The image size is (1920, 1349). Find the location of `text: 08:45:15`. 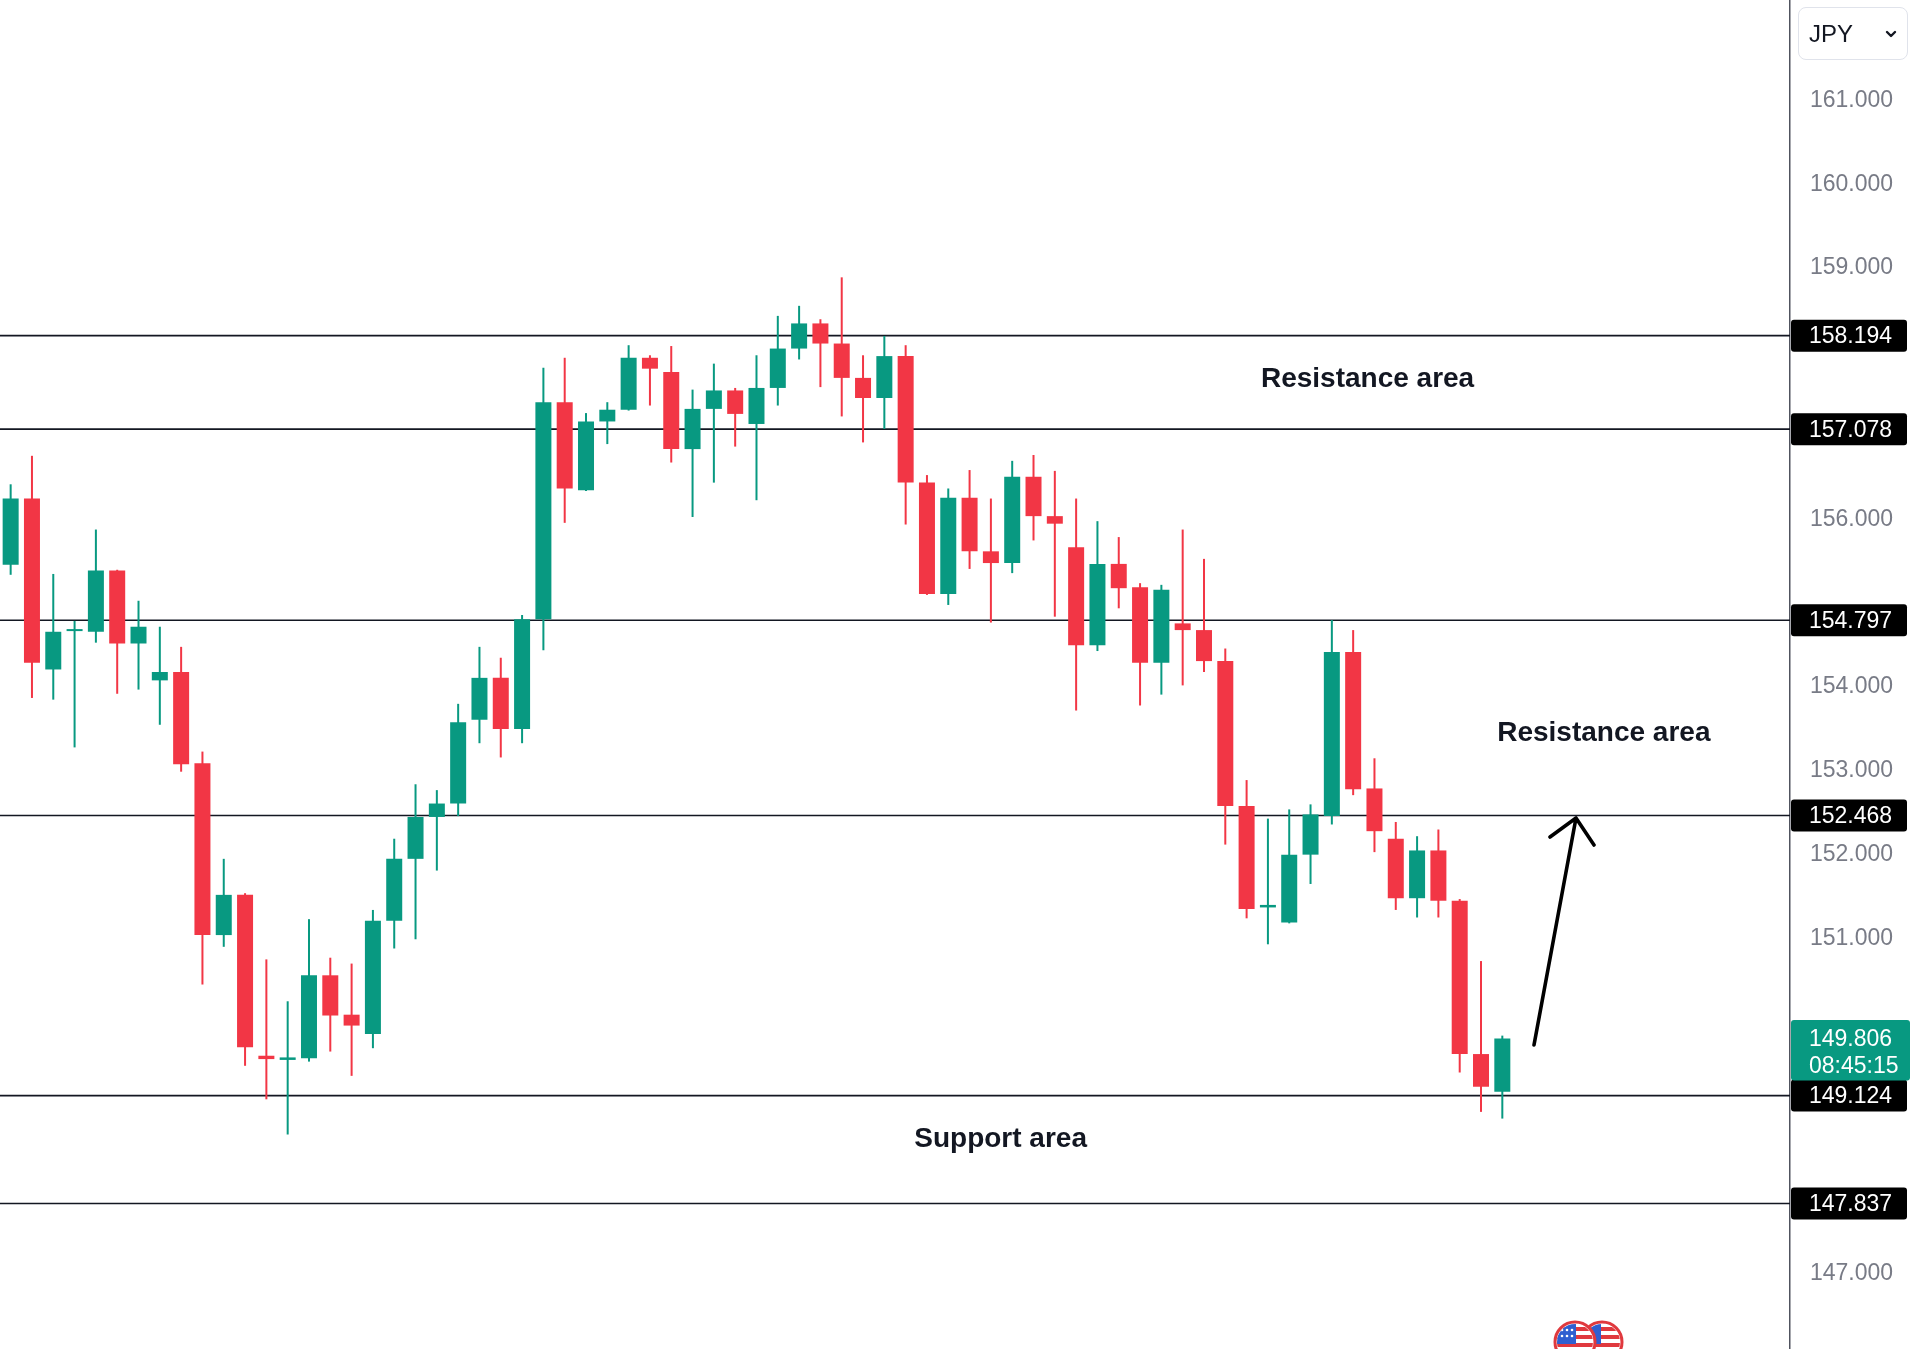

text: 08:45:15 is located at coordinates (1854, 1064).